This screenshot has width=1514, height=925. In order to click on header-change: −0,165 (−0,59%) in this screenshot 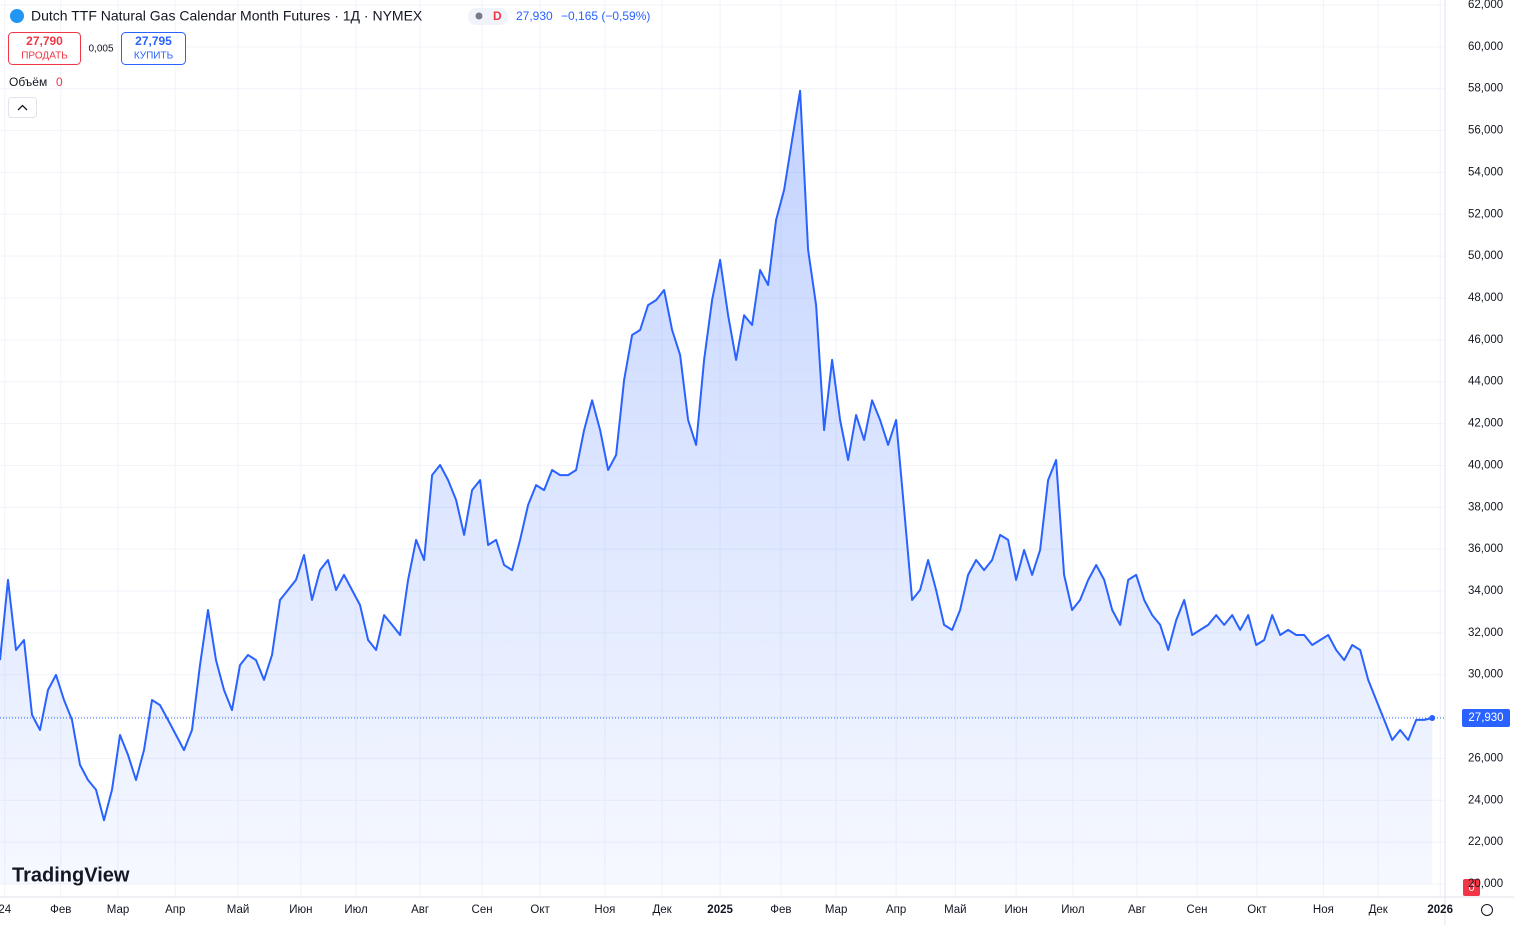, I will do `click(605, 16)`.